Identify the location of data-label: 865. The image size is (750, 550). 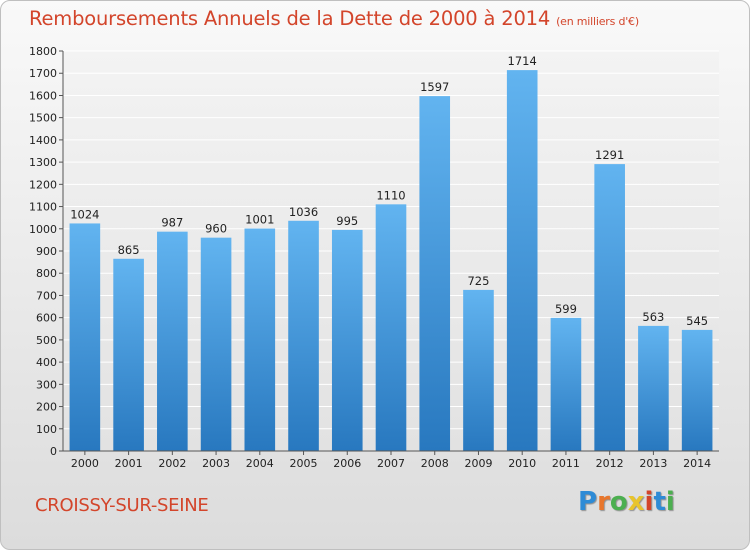
(129, 250).